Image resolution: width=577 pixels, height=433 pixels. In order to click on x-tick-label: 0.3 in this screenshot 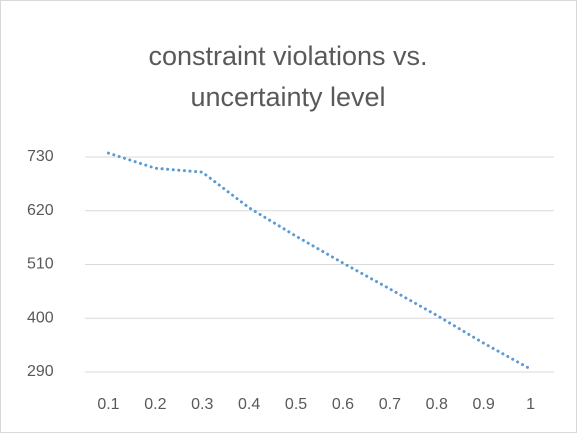, I will do `click(202, 404)`.